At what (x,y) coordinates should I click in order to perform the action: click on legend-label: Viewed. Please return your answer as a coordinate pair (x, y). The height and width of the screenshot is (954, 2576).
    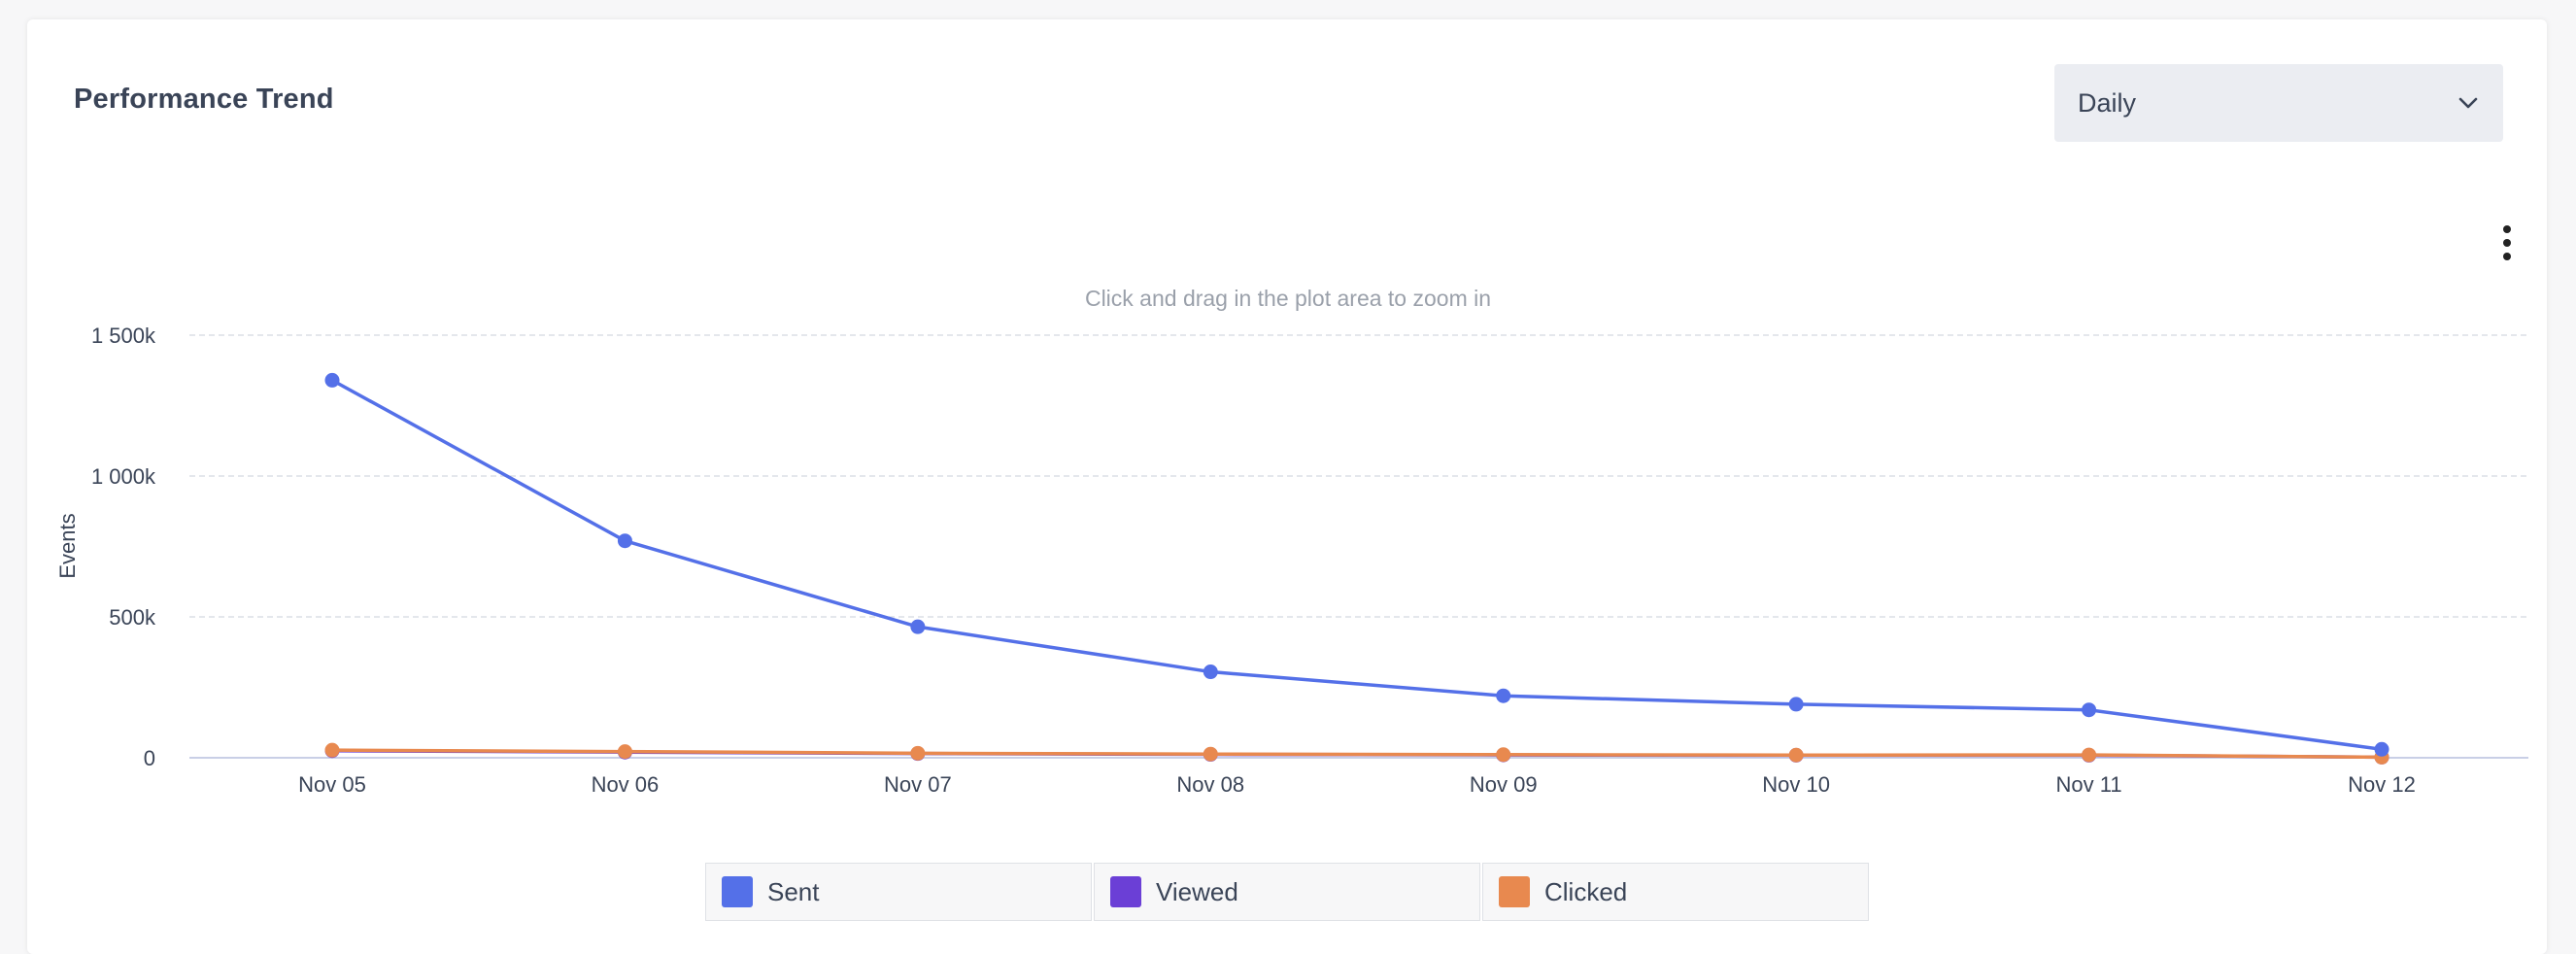
    Looking at the image, I should click on (1197, 891).